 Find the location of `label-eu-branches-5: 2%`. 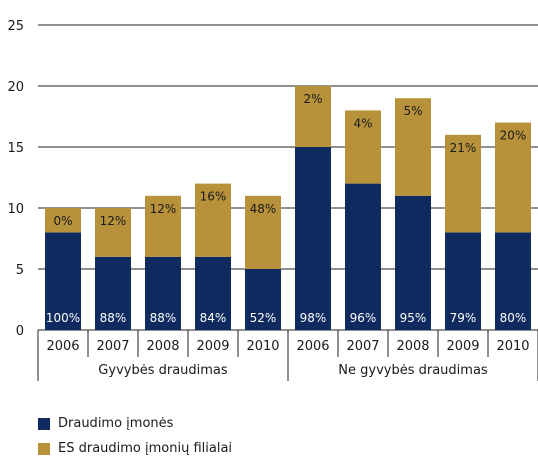

label-eu-branches-5: 2% is located at coordinates (312, 99).